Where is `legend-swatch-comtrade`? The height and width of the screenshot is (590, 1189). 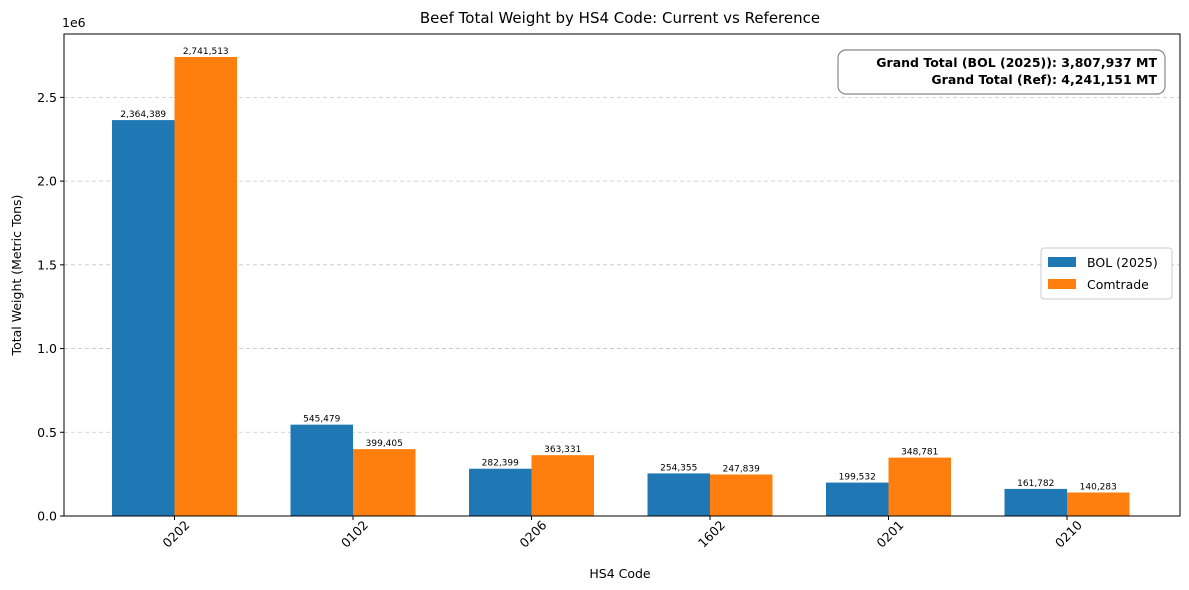
legend-swatch-comtrade is located at coordinates (1062, 284).